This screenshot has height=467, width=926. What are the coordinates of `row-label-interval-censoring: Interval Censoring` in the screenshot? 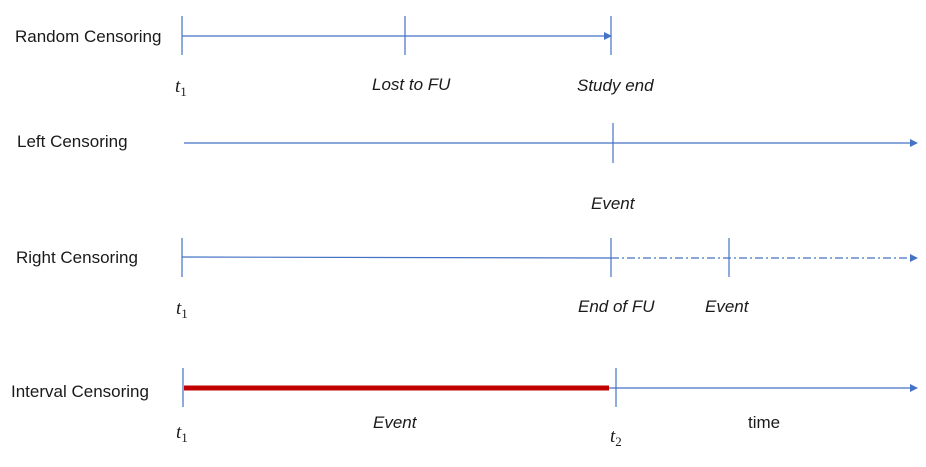 It's located at (80, 391).